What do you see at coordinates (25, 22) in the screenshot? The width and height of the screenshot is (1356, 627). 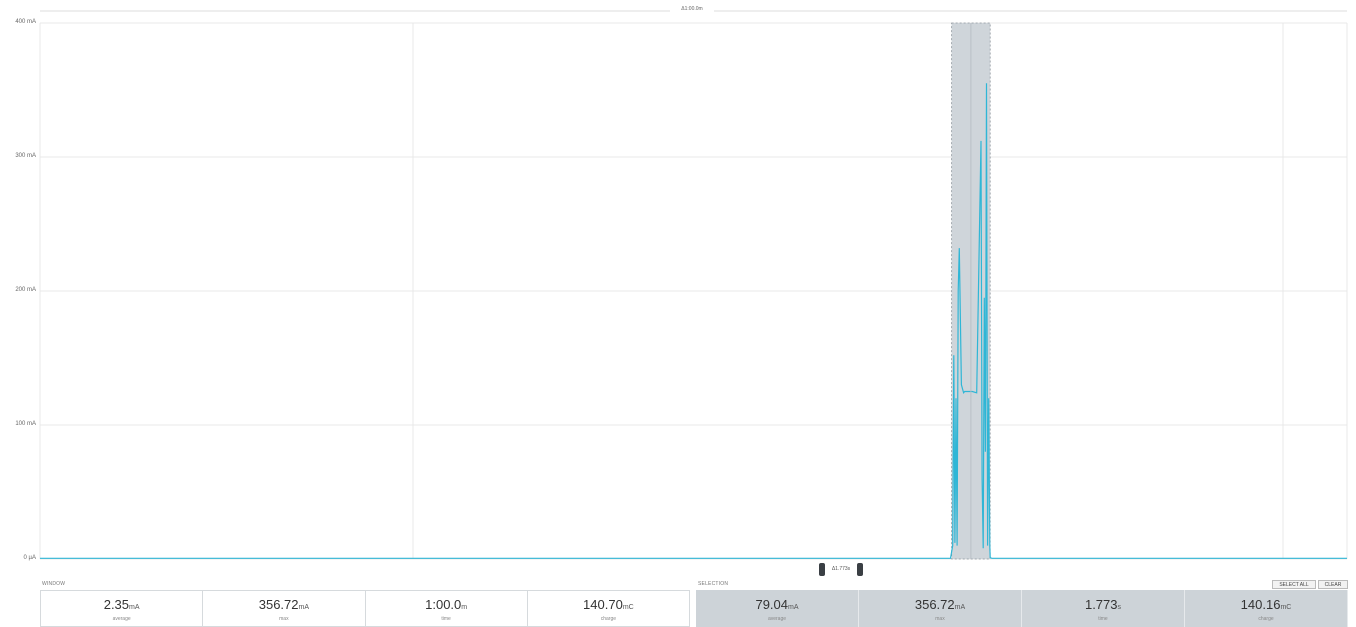 I see `y-tick-label: 400 mA` at bounding box center [25, 22].